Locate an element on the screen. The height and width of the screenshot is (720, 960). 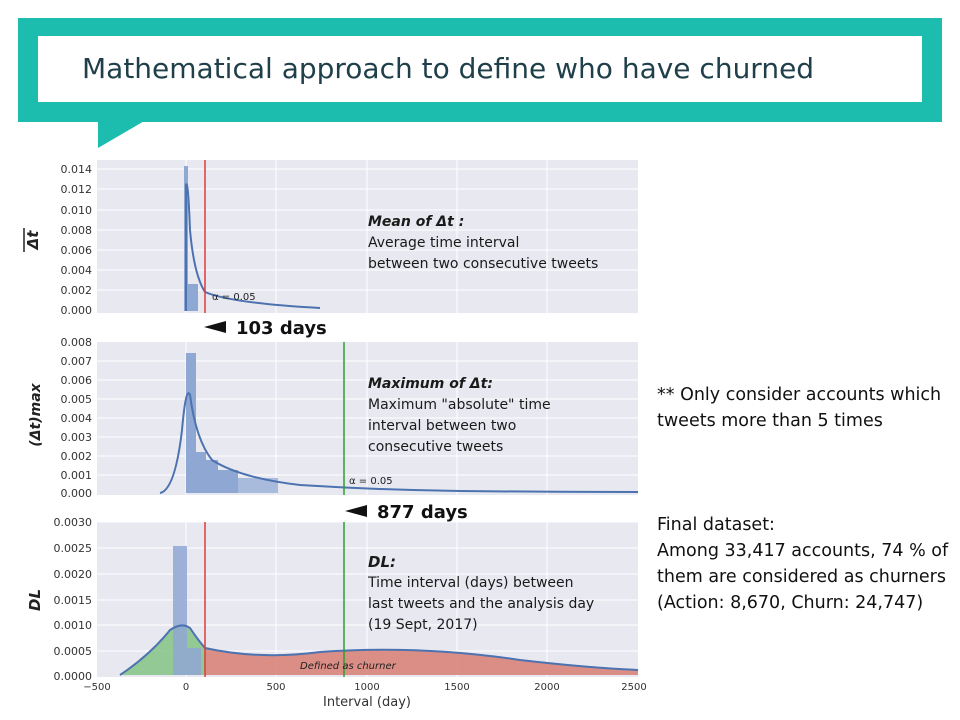
panel3-ytick: 0.0005 is located at coordinates (73, 651).